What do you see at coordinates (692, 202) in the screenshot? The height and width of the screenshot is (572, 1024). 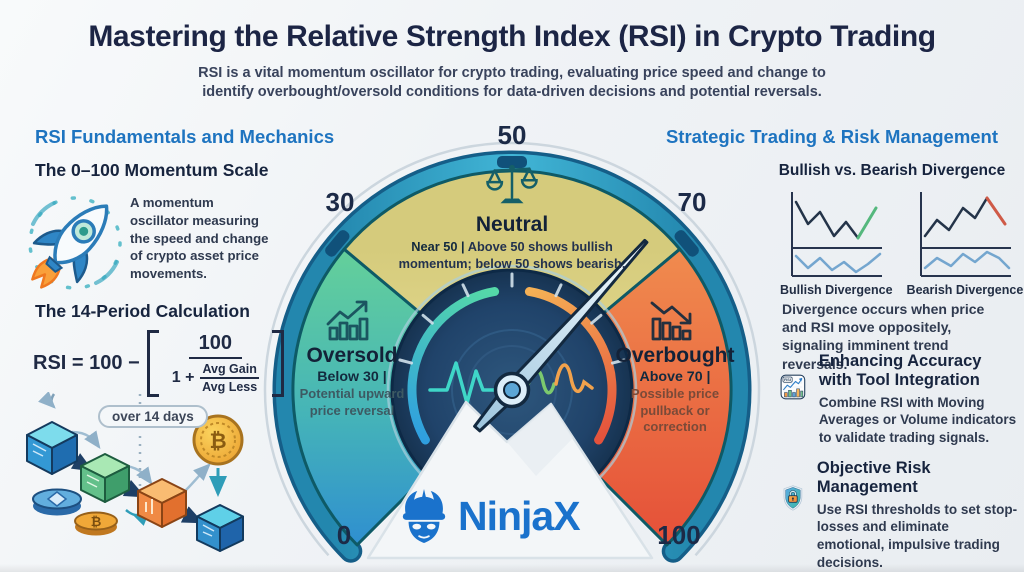 I see `gauge-label-70: 70` at bounding box center [692, 202].